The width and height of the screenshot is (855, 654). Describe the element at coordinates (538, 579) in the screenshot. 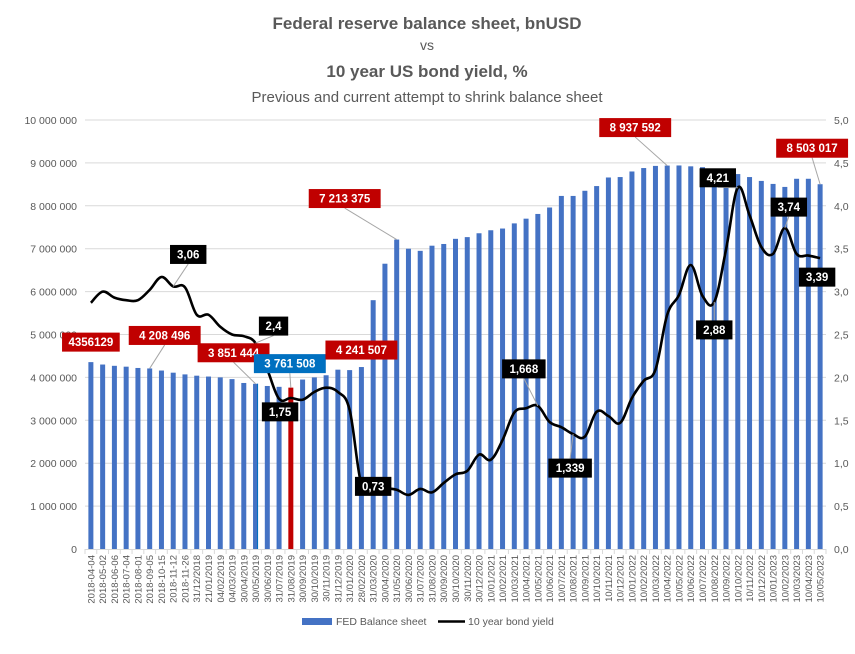

I see `x-tick-label: 10/05/2021` at that location.